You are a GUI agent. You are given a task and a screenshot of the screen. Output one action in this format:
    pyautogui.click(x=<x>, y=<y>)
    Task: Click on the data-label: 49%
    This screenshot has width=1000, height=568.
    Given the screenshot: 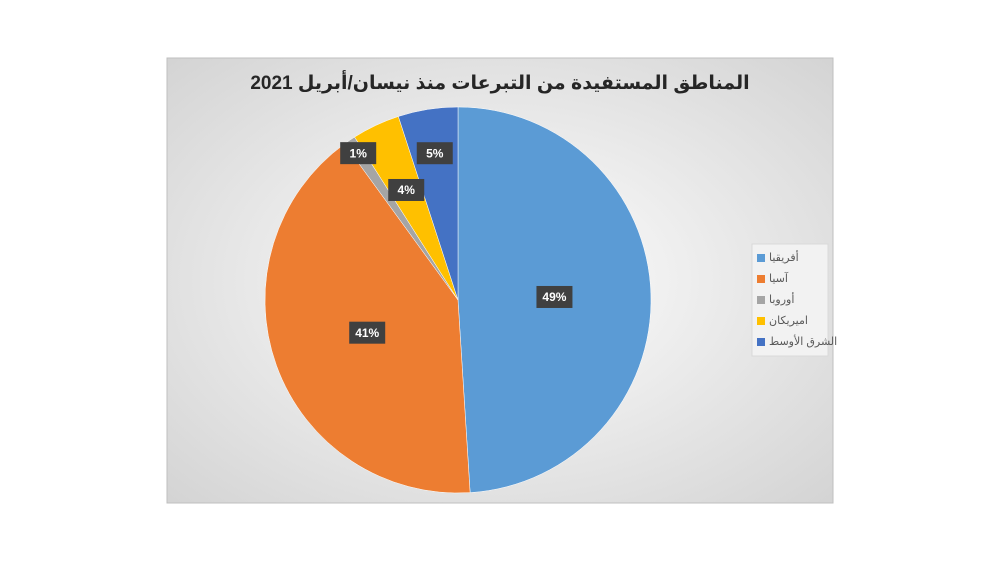 What is the action you would take?
    pyautogui.click(x=554, y=297)
    